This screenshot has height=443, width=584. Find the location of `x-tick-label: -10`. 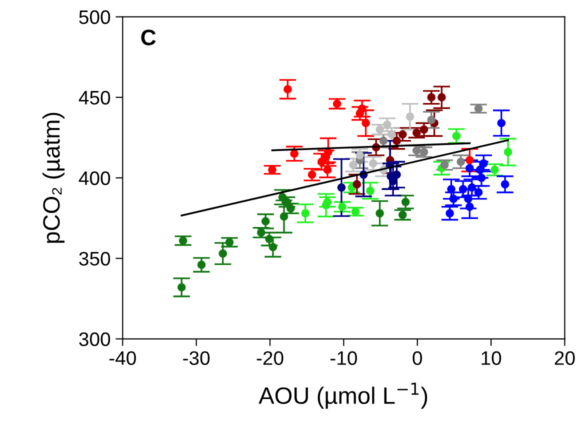

x-tick-label: -10 is located at coordinates (343, 358).